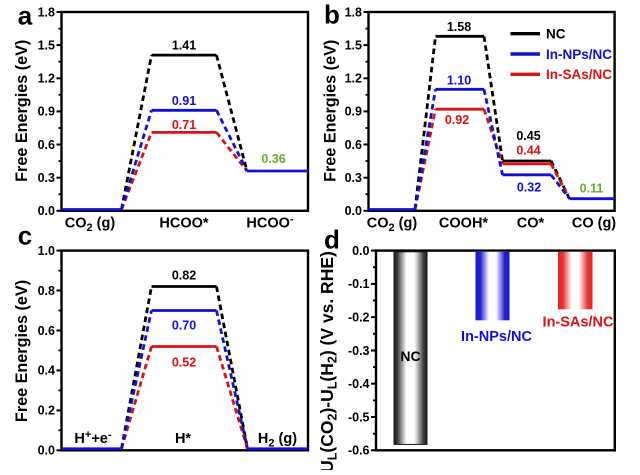 The height and width of the screenshot is (475, 640). What do you see at coordinates (594, 224) in the screenshot?
I see `svg-text: CO (g)` at bounding box center [594, 224].